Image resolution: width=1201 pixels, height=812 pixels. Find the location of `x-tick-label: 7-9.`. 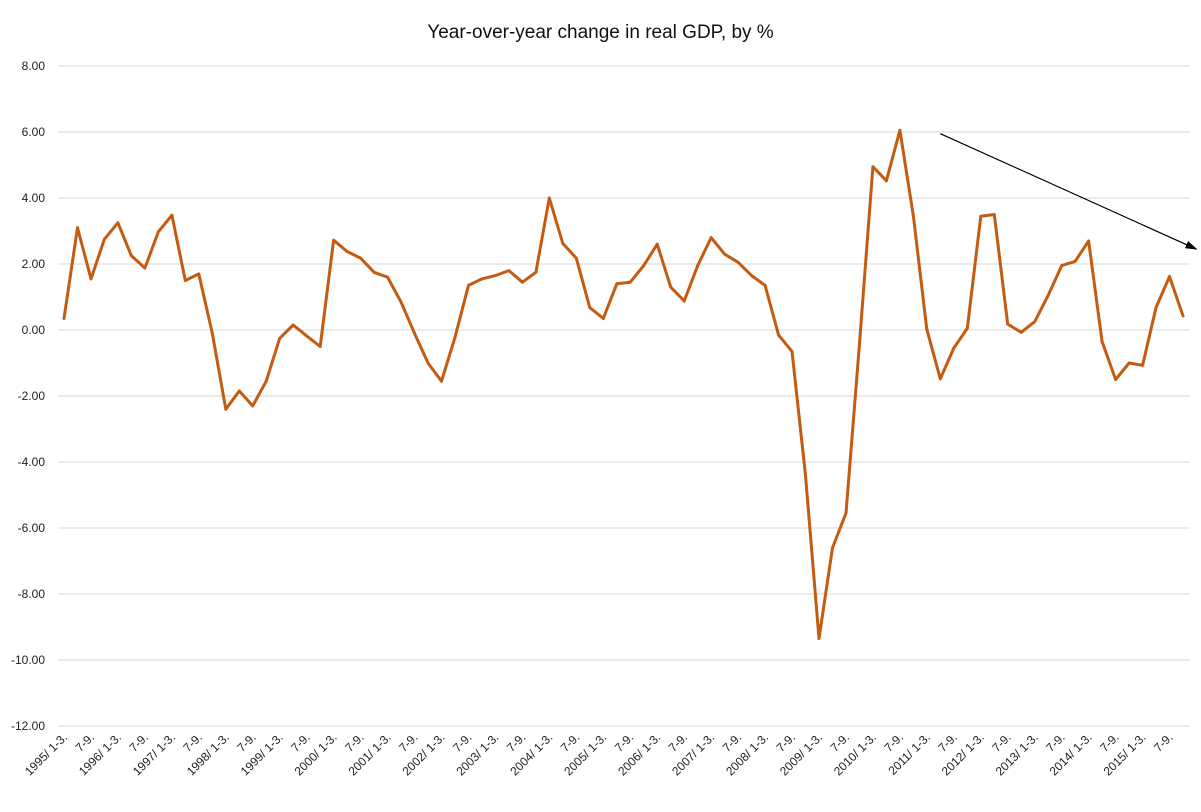

x-tick-label: 7-9. is located at coordinates (1163, 742).